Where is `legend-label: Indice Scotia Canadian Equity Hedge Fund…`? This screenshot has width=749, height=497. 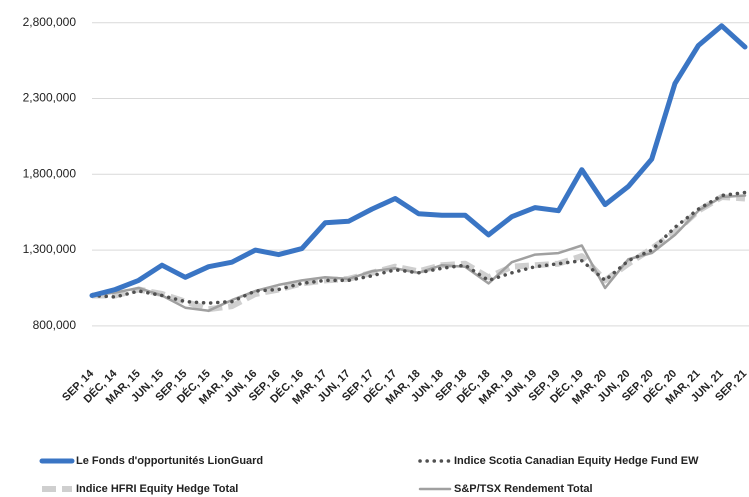
legend-label: Indice Scotia Canadian Equity Hedge Fund… is located at coordinates (576, 461).